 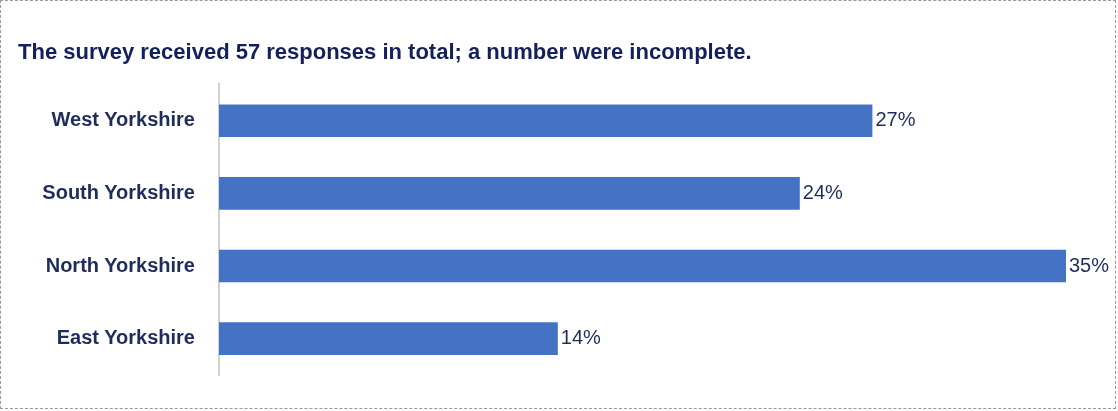 What do you see at coordinates (120, 264) in the screenshot?
I see `y-tick-label: North Yorkshire` at bounding box center [120, 264].